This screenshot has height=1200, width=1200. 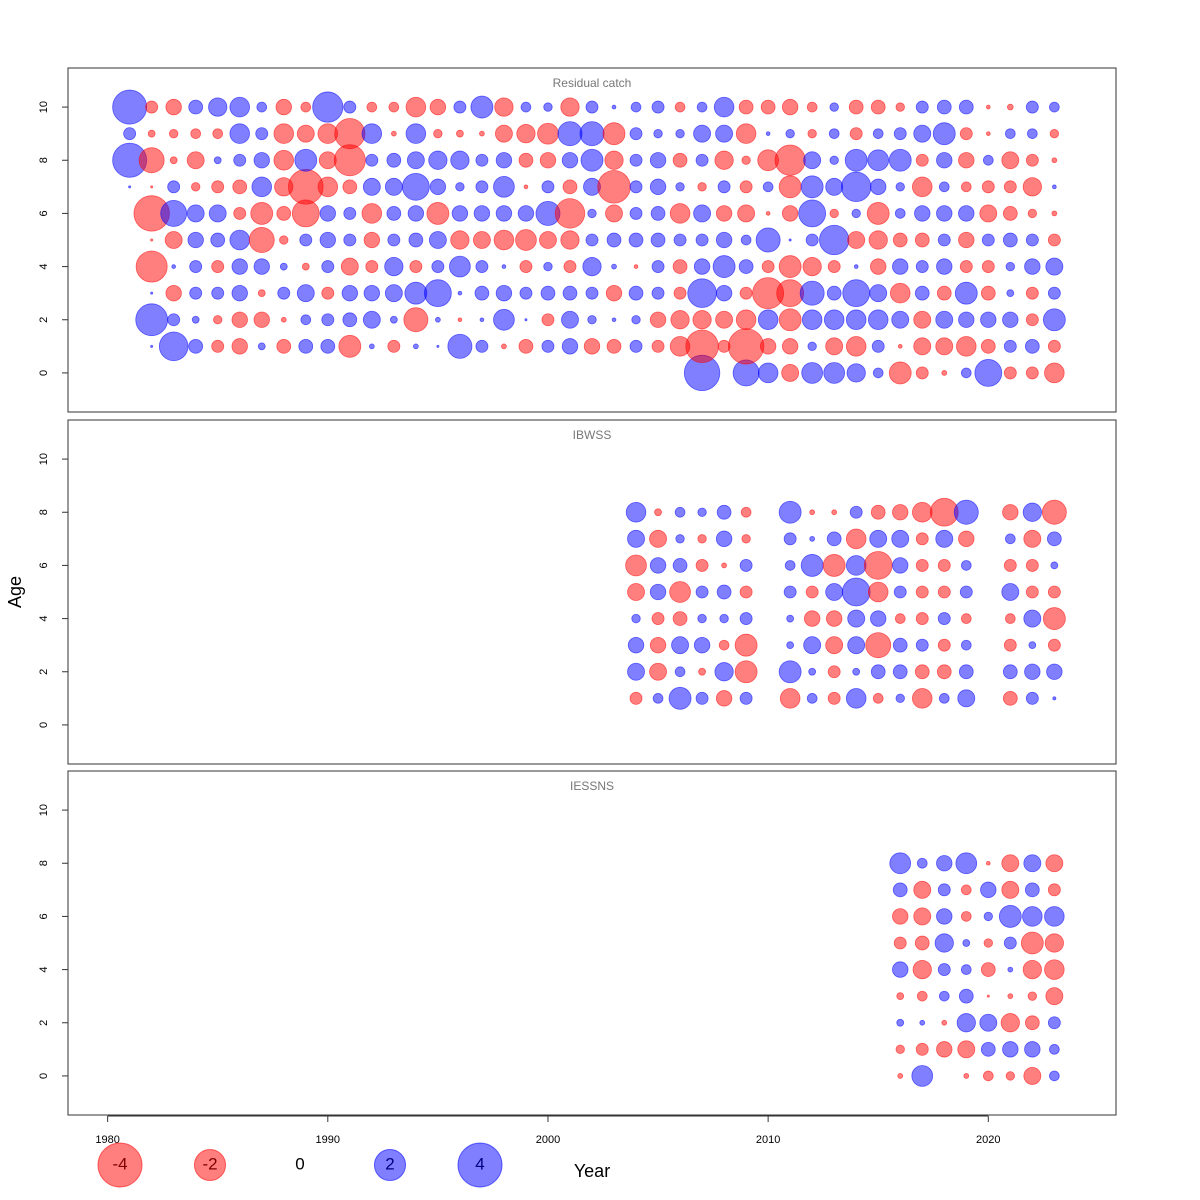 I want to click on y-tick-label: 0, so click(x=44, y=1076).